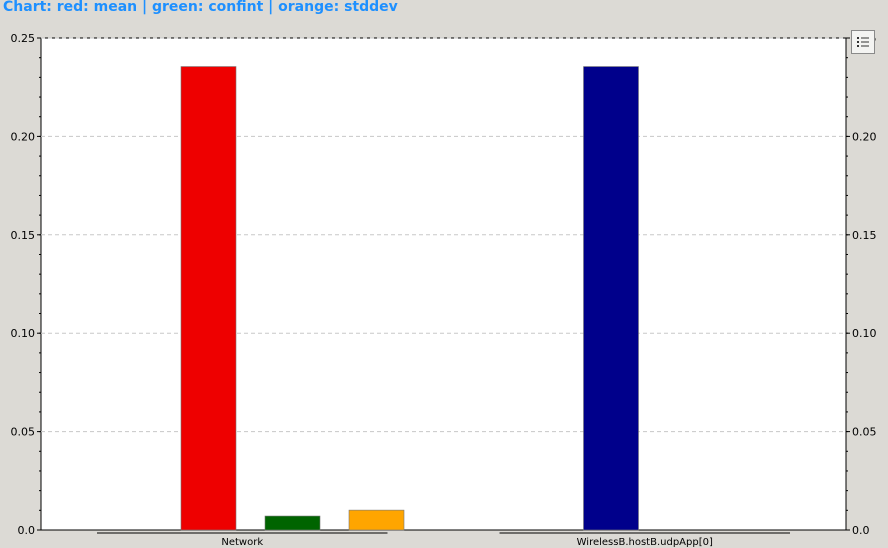 The width and height of the screenshot is (888, 548). What do you see at coordinates (645, 542) in the screenshot?
I see `category-label: WirelessB.hostB.udpApp[0]` at bounding box center [645, 542].